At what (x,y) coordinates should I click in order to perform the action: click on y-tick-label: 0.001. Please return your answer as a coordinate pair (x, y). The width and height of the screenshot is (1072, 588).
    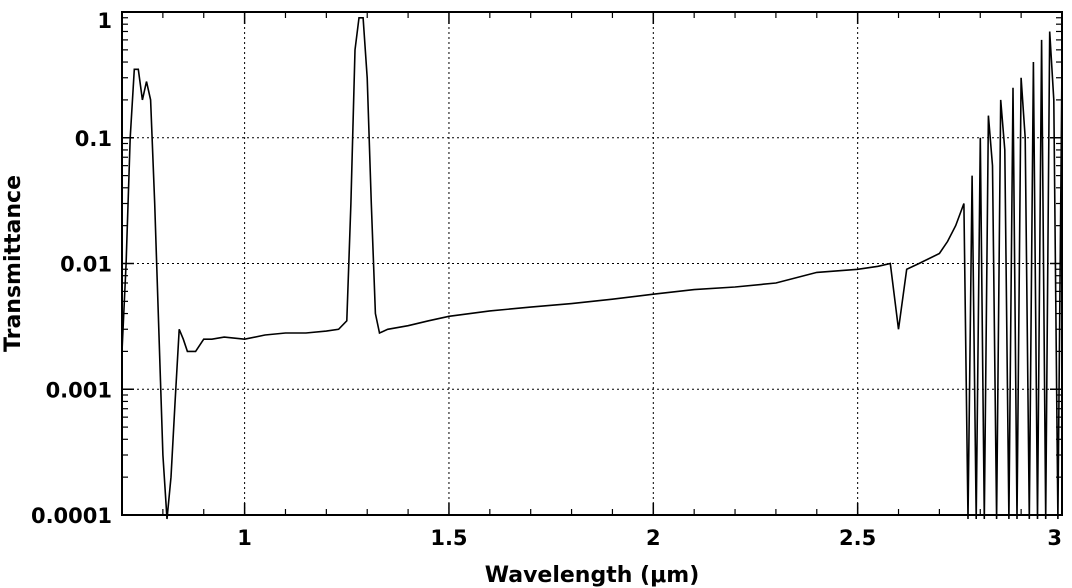
    Looking at the image, I should click on (79, 390).